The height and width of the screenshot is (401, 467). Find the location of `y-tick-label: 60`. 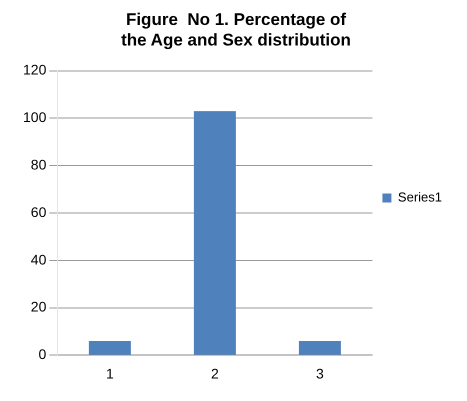

y-tick-label: 60 is located at coordinates (38, 212).